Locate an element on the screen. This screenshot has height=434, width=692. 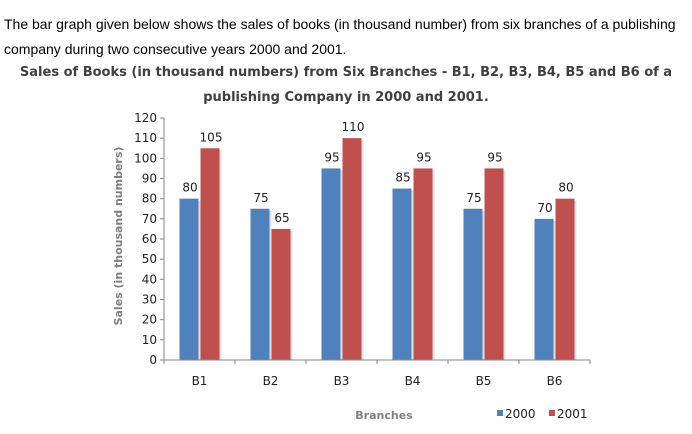
y-tick-label: 100 is located at coordinates (145, 158).